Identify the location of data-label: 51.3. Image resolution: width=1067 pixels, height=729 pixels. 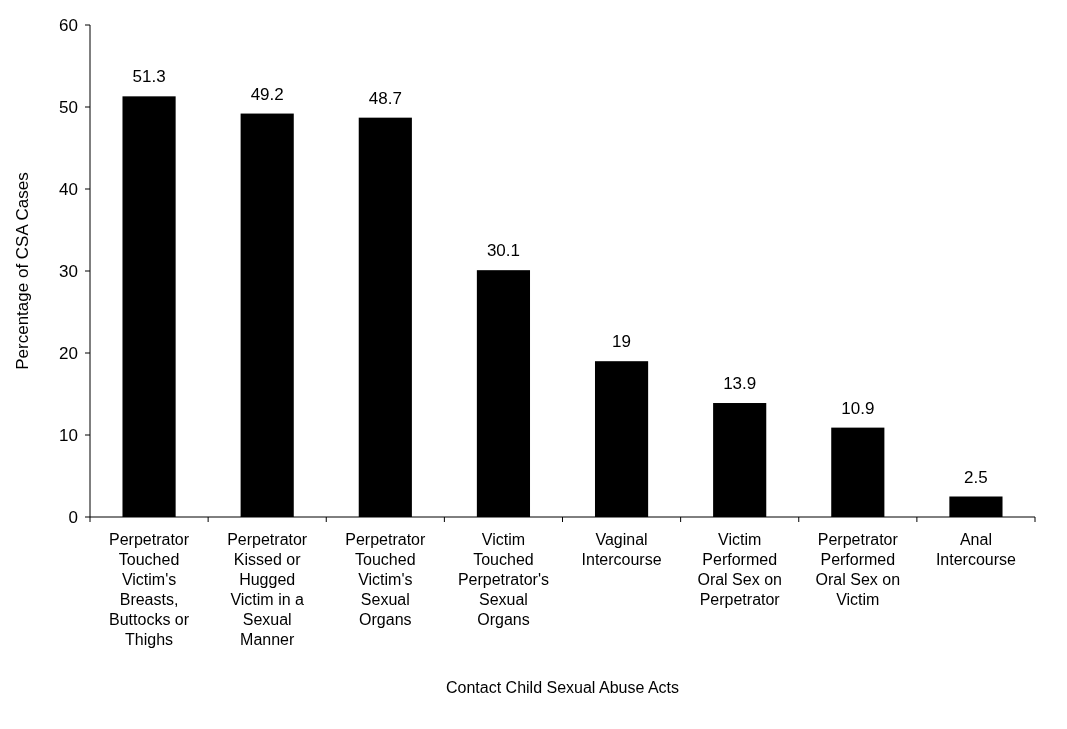
(149, 77).